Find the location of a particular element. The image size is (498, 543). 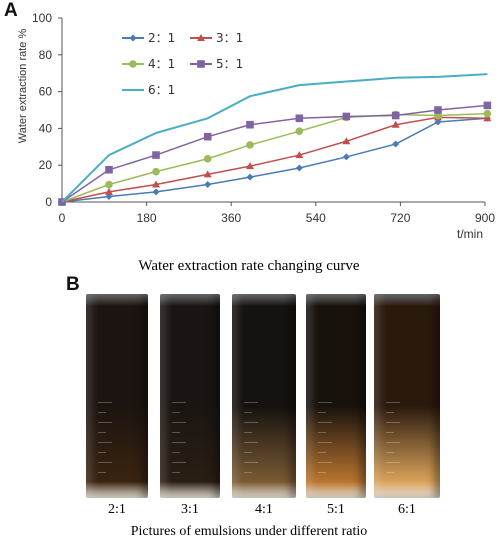

tube-label: 6:1 is located at coordinates (407, 509).